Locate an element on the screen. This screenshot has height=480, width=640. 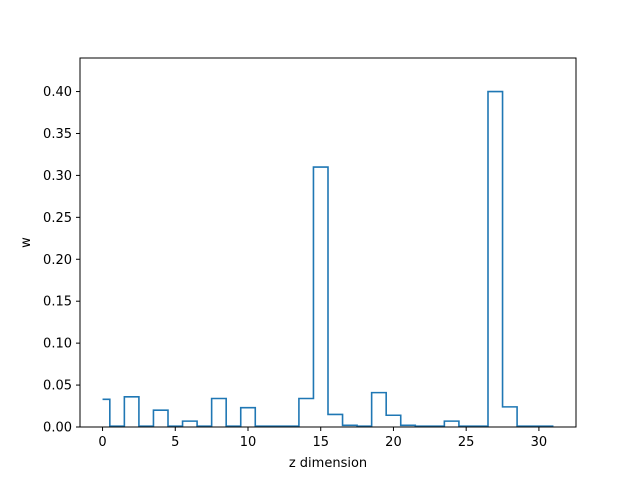
x-tick-label: 15 is located at coordinates (320, 442).